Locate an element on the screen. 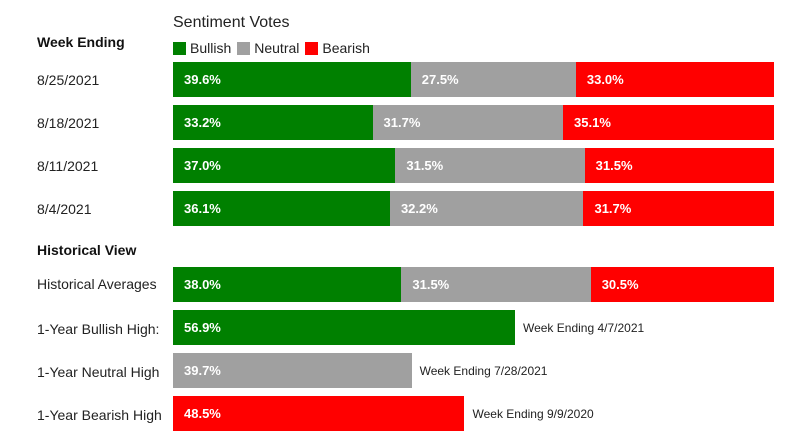  week-row-2-bearish-segment: 31.5% is located at coordinates (679, 165).